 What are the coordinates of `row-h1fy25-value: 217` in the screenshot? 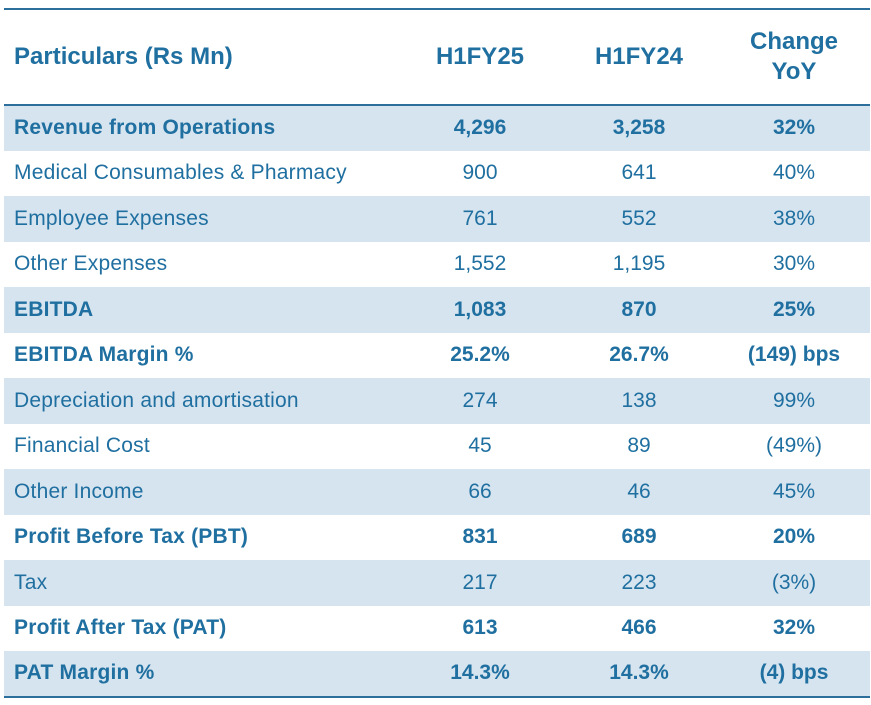 It's located at (480, 582).